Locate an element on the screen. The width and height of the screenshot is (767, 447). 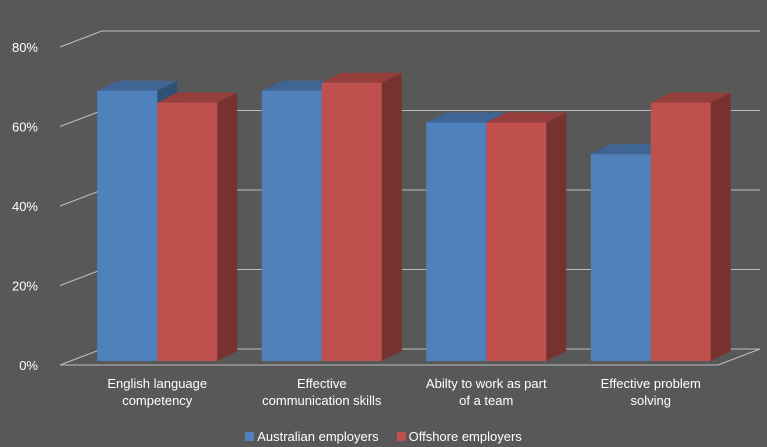
legend-label-offshore: Offshore employers is located at coordinates (465, 436).